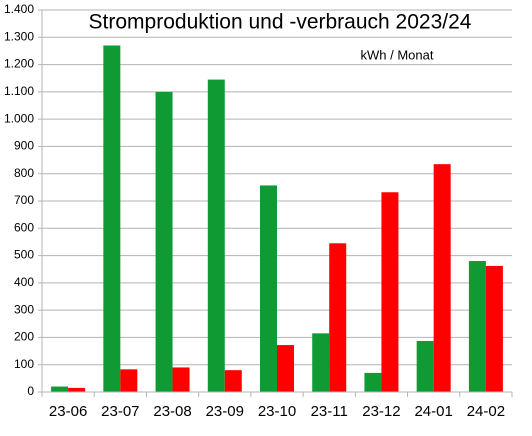 The image size is (532, 436). Describe the element at coordinates (329, 411) in the screenshot. I see `x-tick-label: 23-11` at that location.